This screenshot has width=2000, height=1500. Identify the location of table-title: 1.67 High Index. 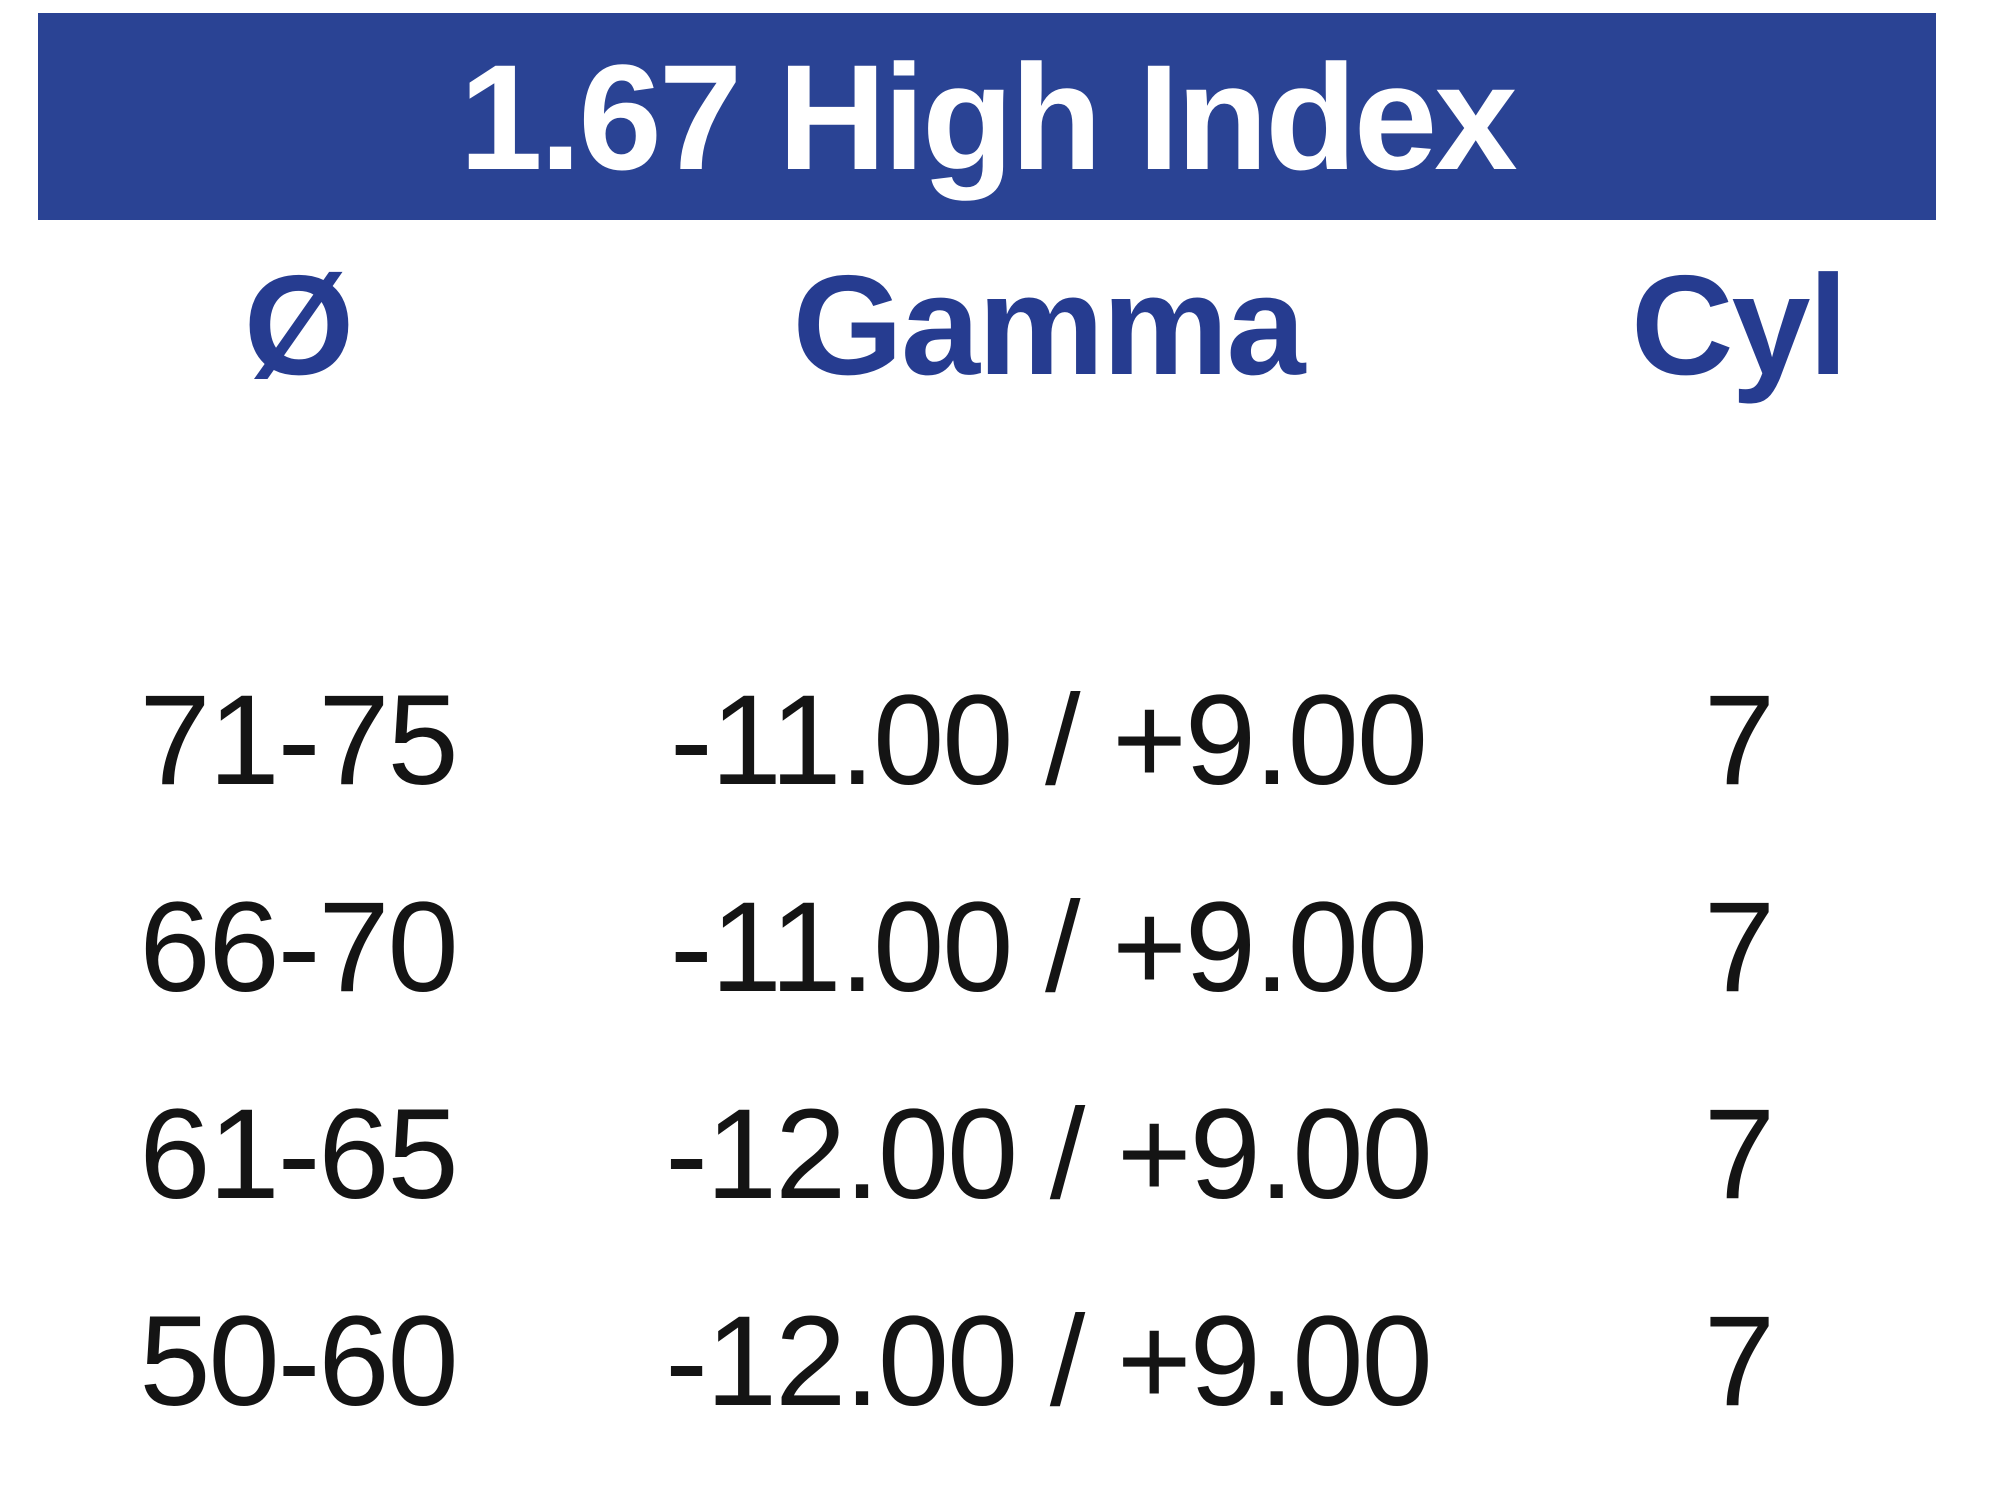
(988, 116).